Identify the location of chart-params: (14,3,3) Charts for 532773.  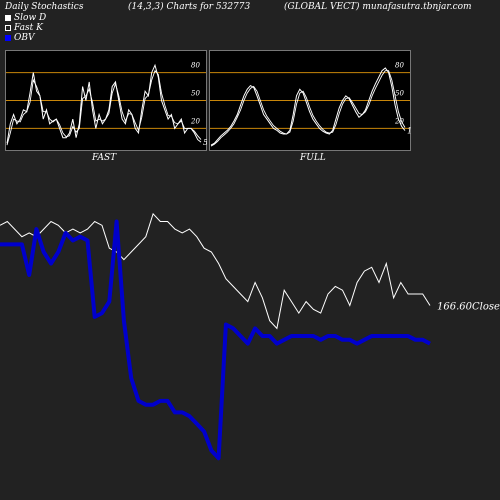
(189, 7).